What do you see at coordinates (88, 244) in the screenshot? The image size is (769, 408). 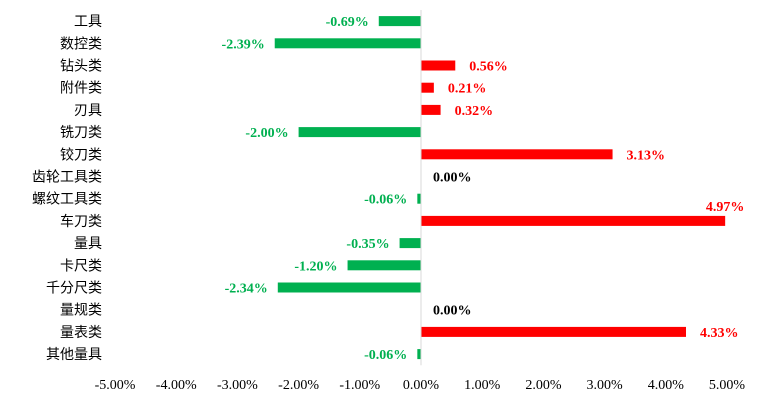 I see `category-label: 量具` at bounding box center [88, 244].